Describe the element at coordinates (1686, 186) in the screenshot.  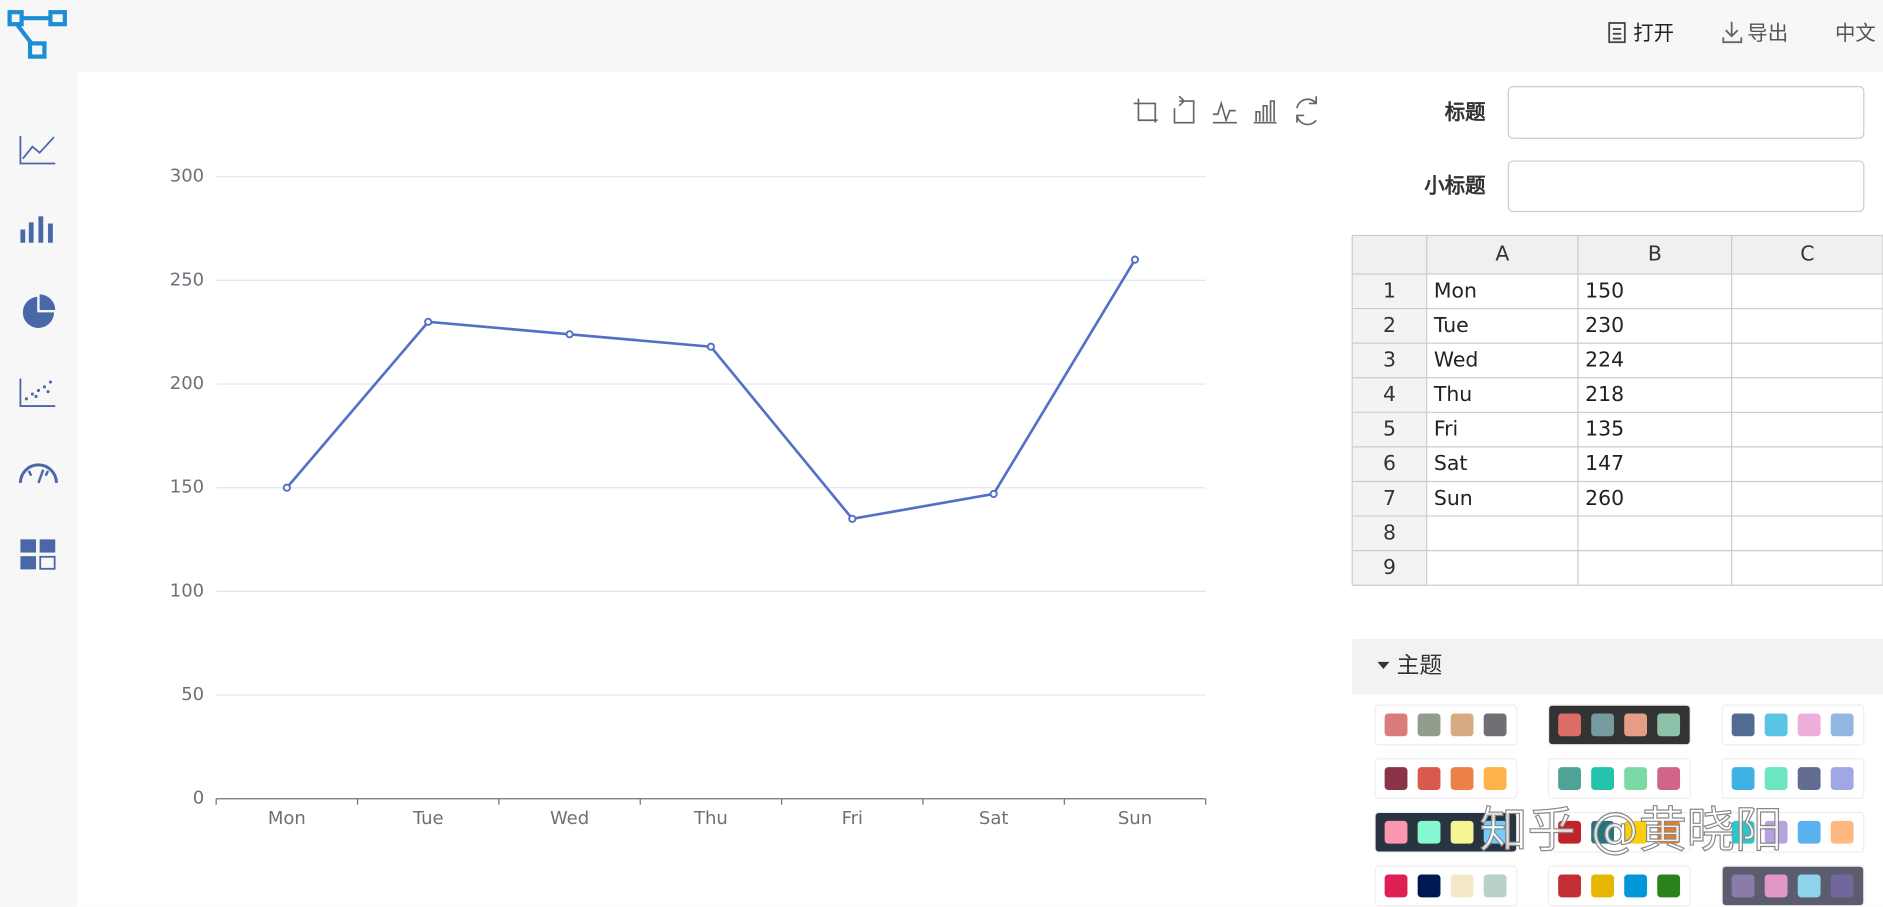
I see `subtitle-input` at that location.